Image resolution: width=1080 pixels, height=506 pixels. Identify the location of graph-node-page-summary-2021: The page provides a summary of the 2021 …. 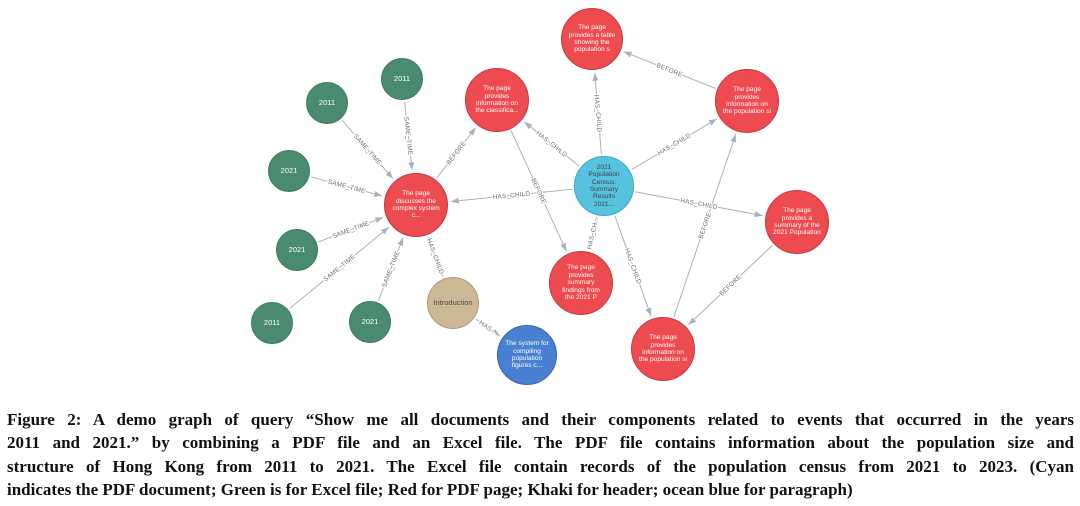
(797, 222).